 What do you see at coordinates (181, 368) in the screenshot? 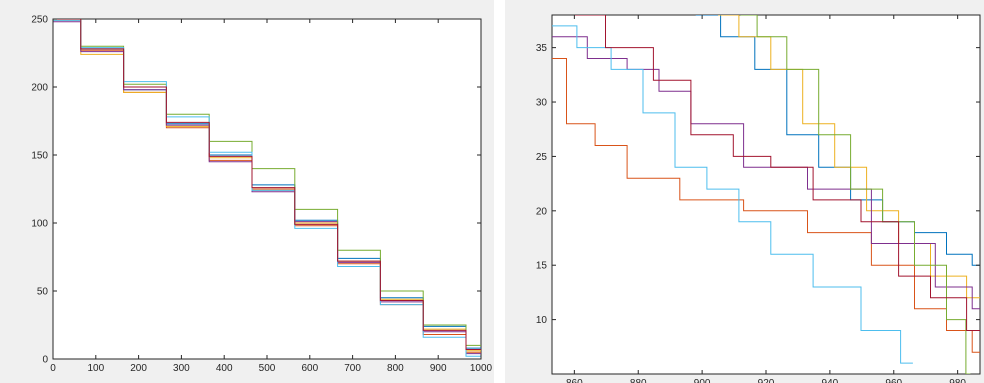
I see `x-tick-label: 300` at bounding box center [181, 368].